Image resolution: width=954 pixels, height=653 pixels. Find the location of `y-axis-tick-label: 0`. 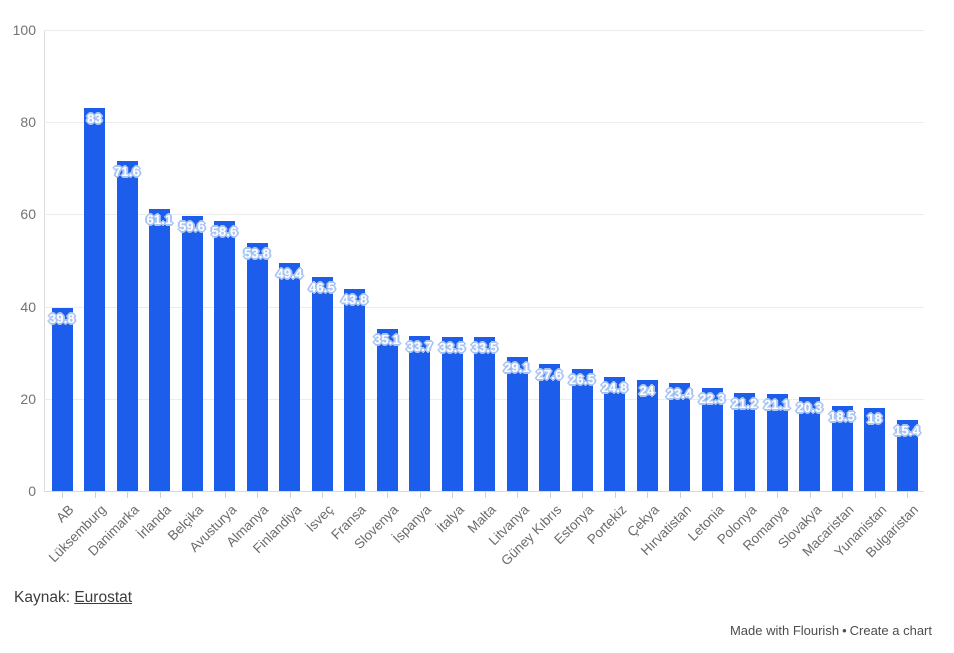

y-axis-tick-label: 0 is located at coordinates (32, 491).